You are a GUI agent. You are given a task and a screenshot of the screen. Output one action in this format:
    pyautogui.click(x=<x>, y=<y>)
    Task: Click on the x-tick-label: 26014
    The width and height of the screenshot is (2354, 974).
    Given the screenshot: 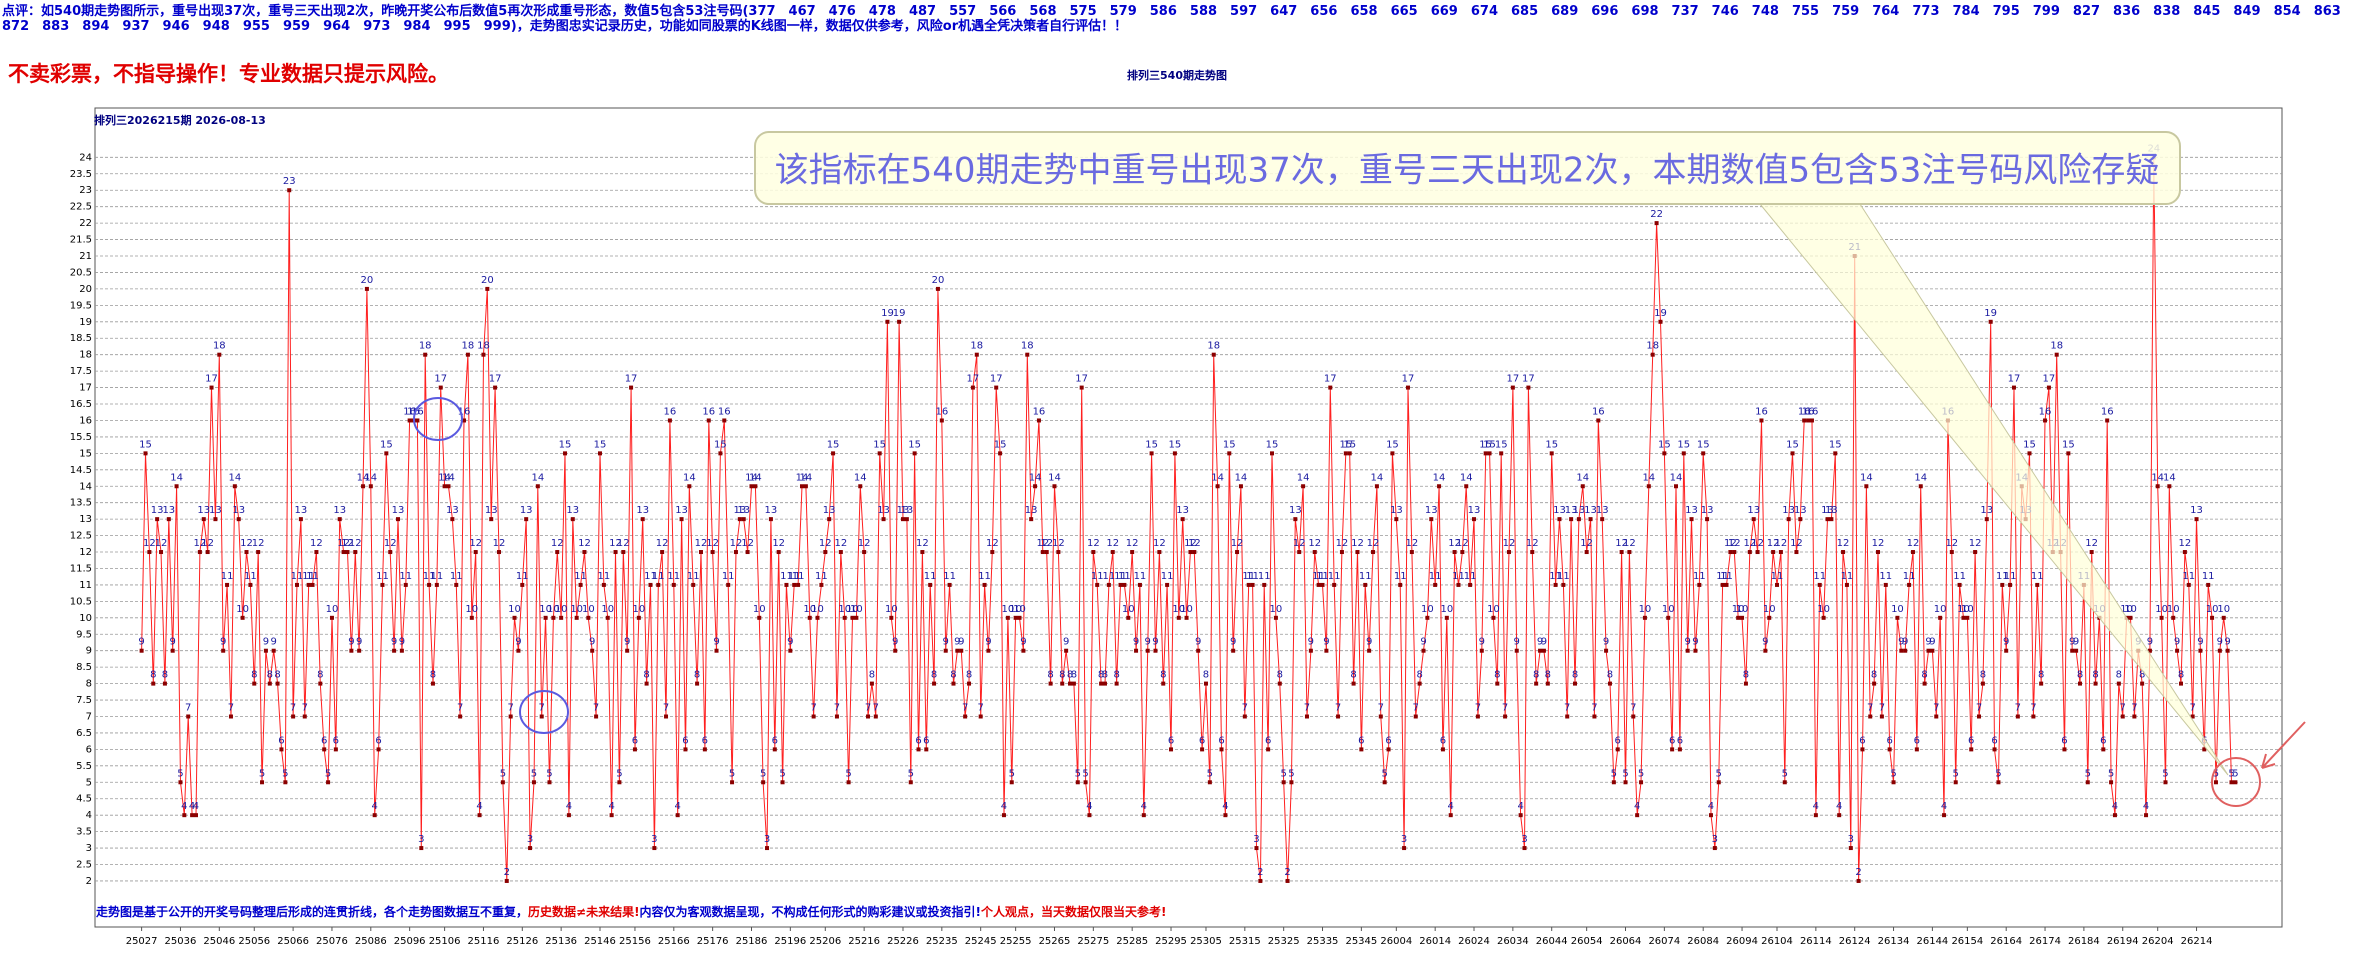 What is the action you would take?
    pyautogui.click(x=1435, y=941)
    